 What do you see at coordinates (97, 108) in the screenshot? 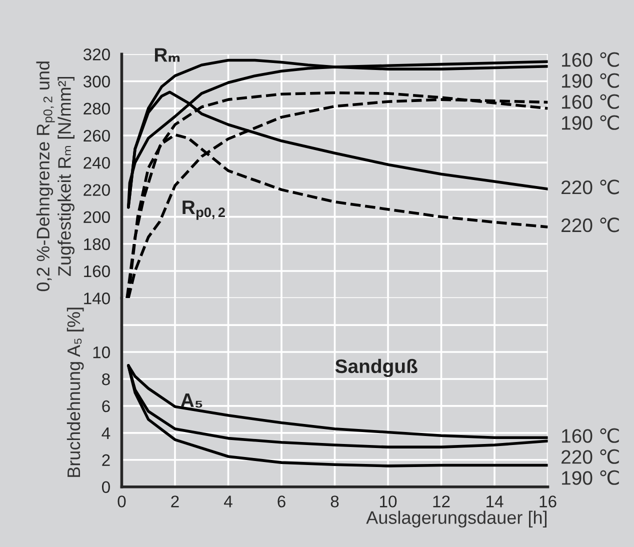
I see `y-tick-label: 280` at bounding box center [97, 108].